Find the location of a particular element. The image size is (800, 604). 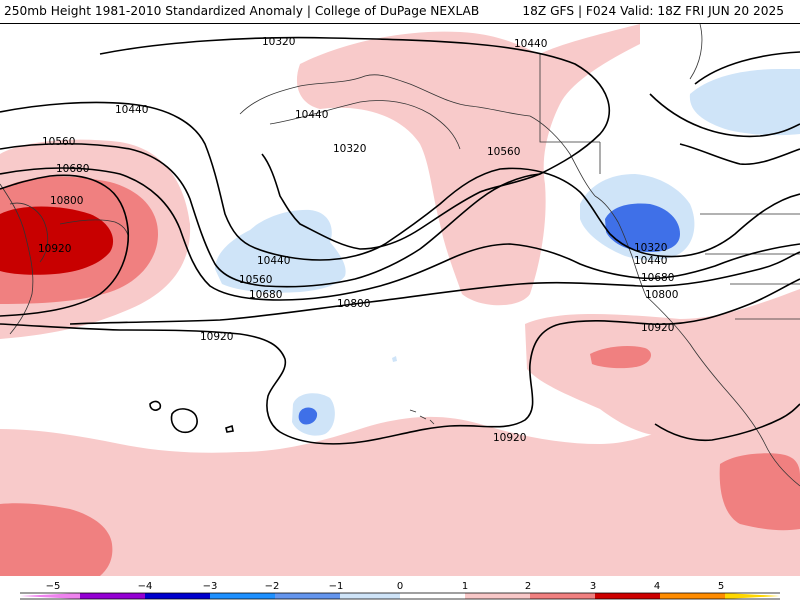

scale-tick: 4 is located at coordinates (657, 586).